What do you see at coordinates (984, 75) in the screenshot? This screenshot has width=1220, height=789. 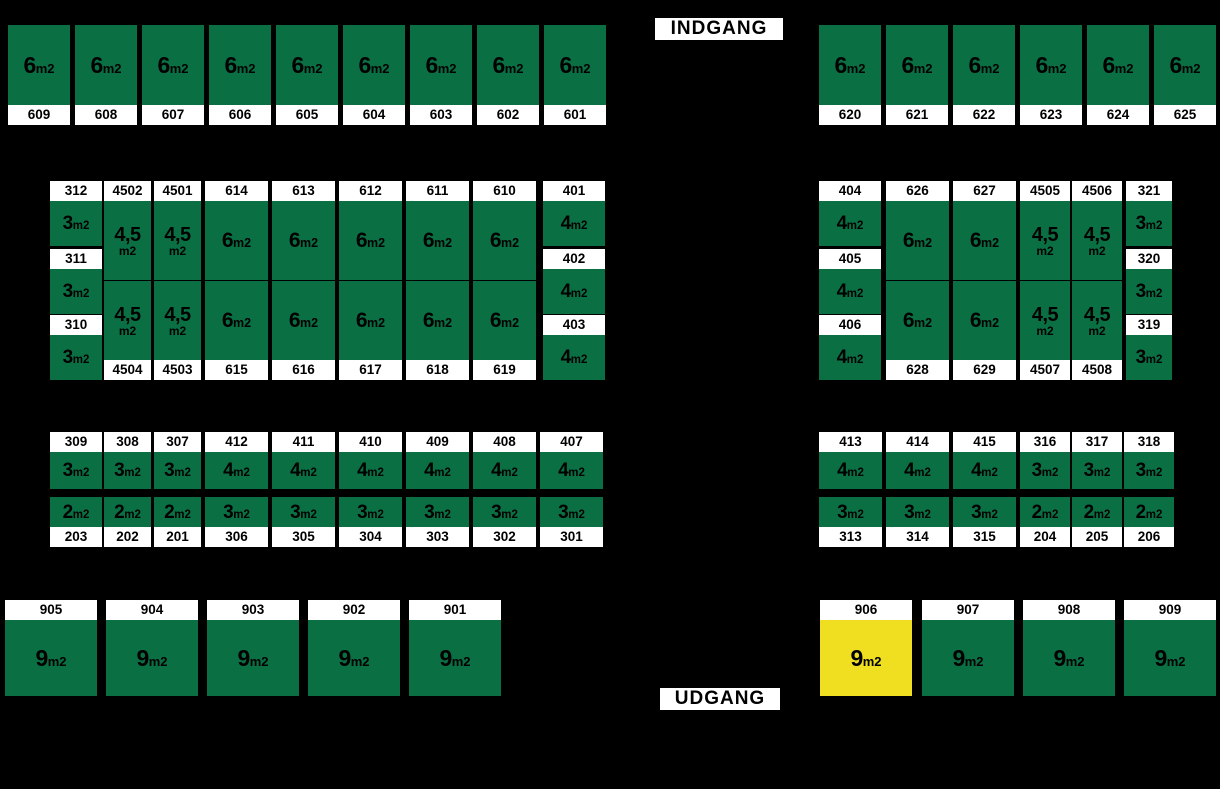 I see `booth-622: 622 6 m2` at bounding box center [984, 75].